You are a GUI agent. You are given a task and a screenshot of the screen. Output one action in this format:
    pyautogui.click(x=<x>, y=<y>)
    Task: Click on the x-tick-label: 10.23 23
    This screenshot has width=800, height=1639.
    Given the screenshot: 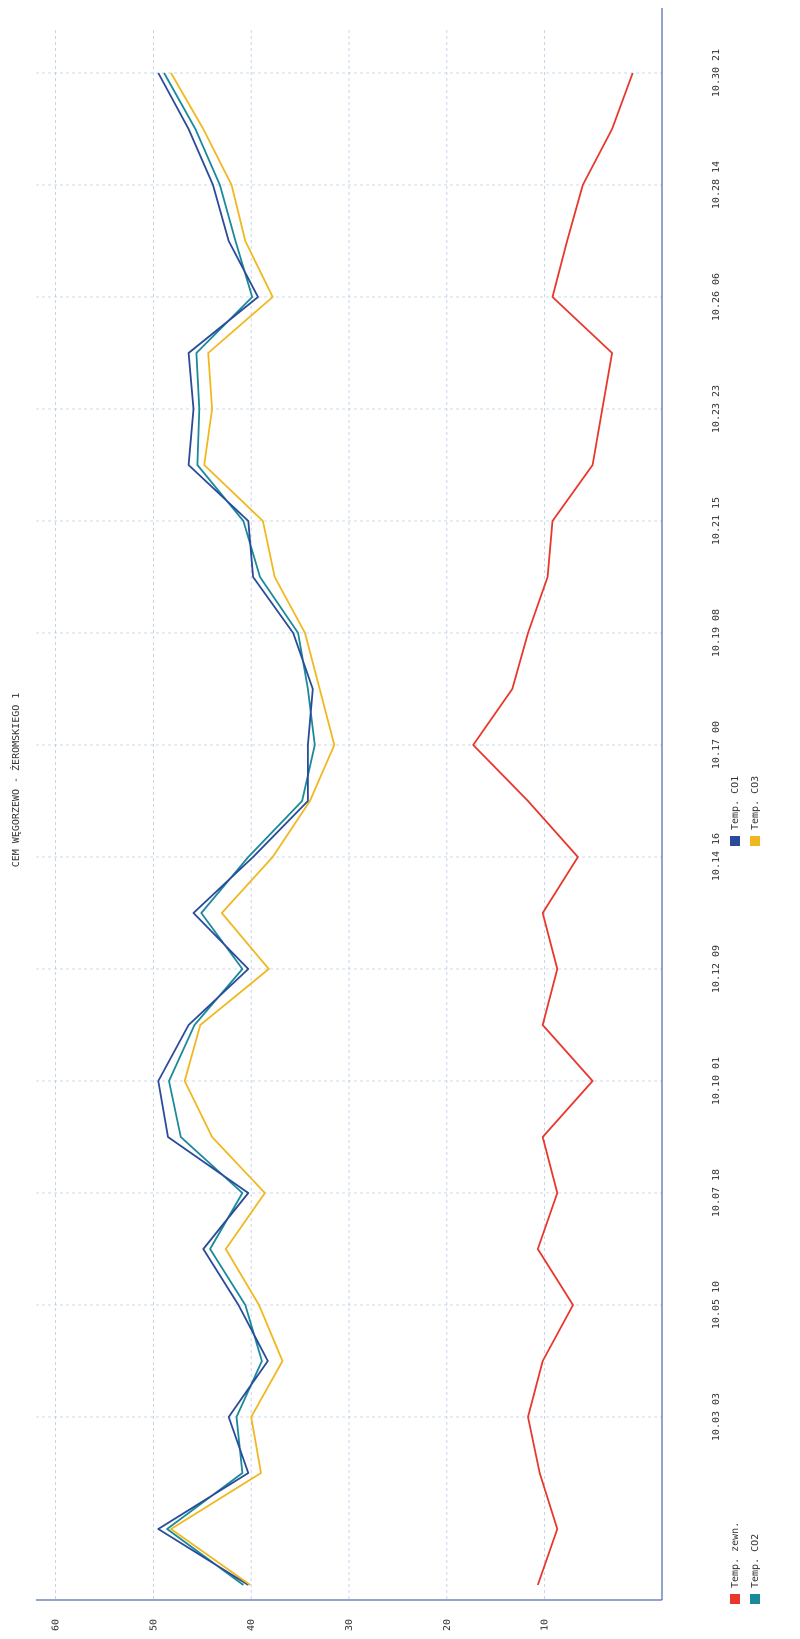 What is the action you would take?
    pyautogui.click(x=716, y=409)
    